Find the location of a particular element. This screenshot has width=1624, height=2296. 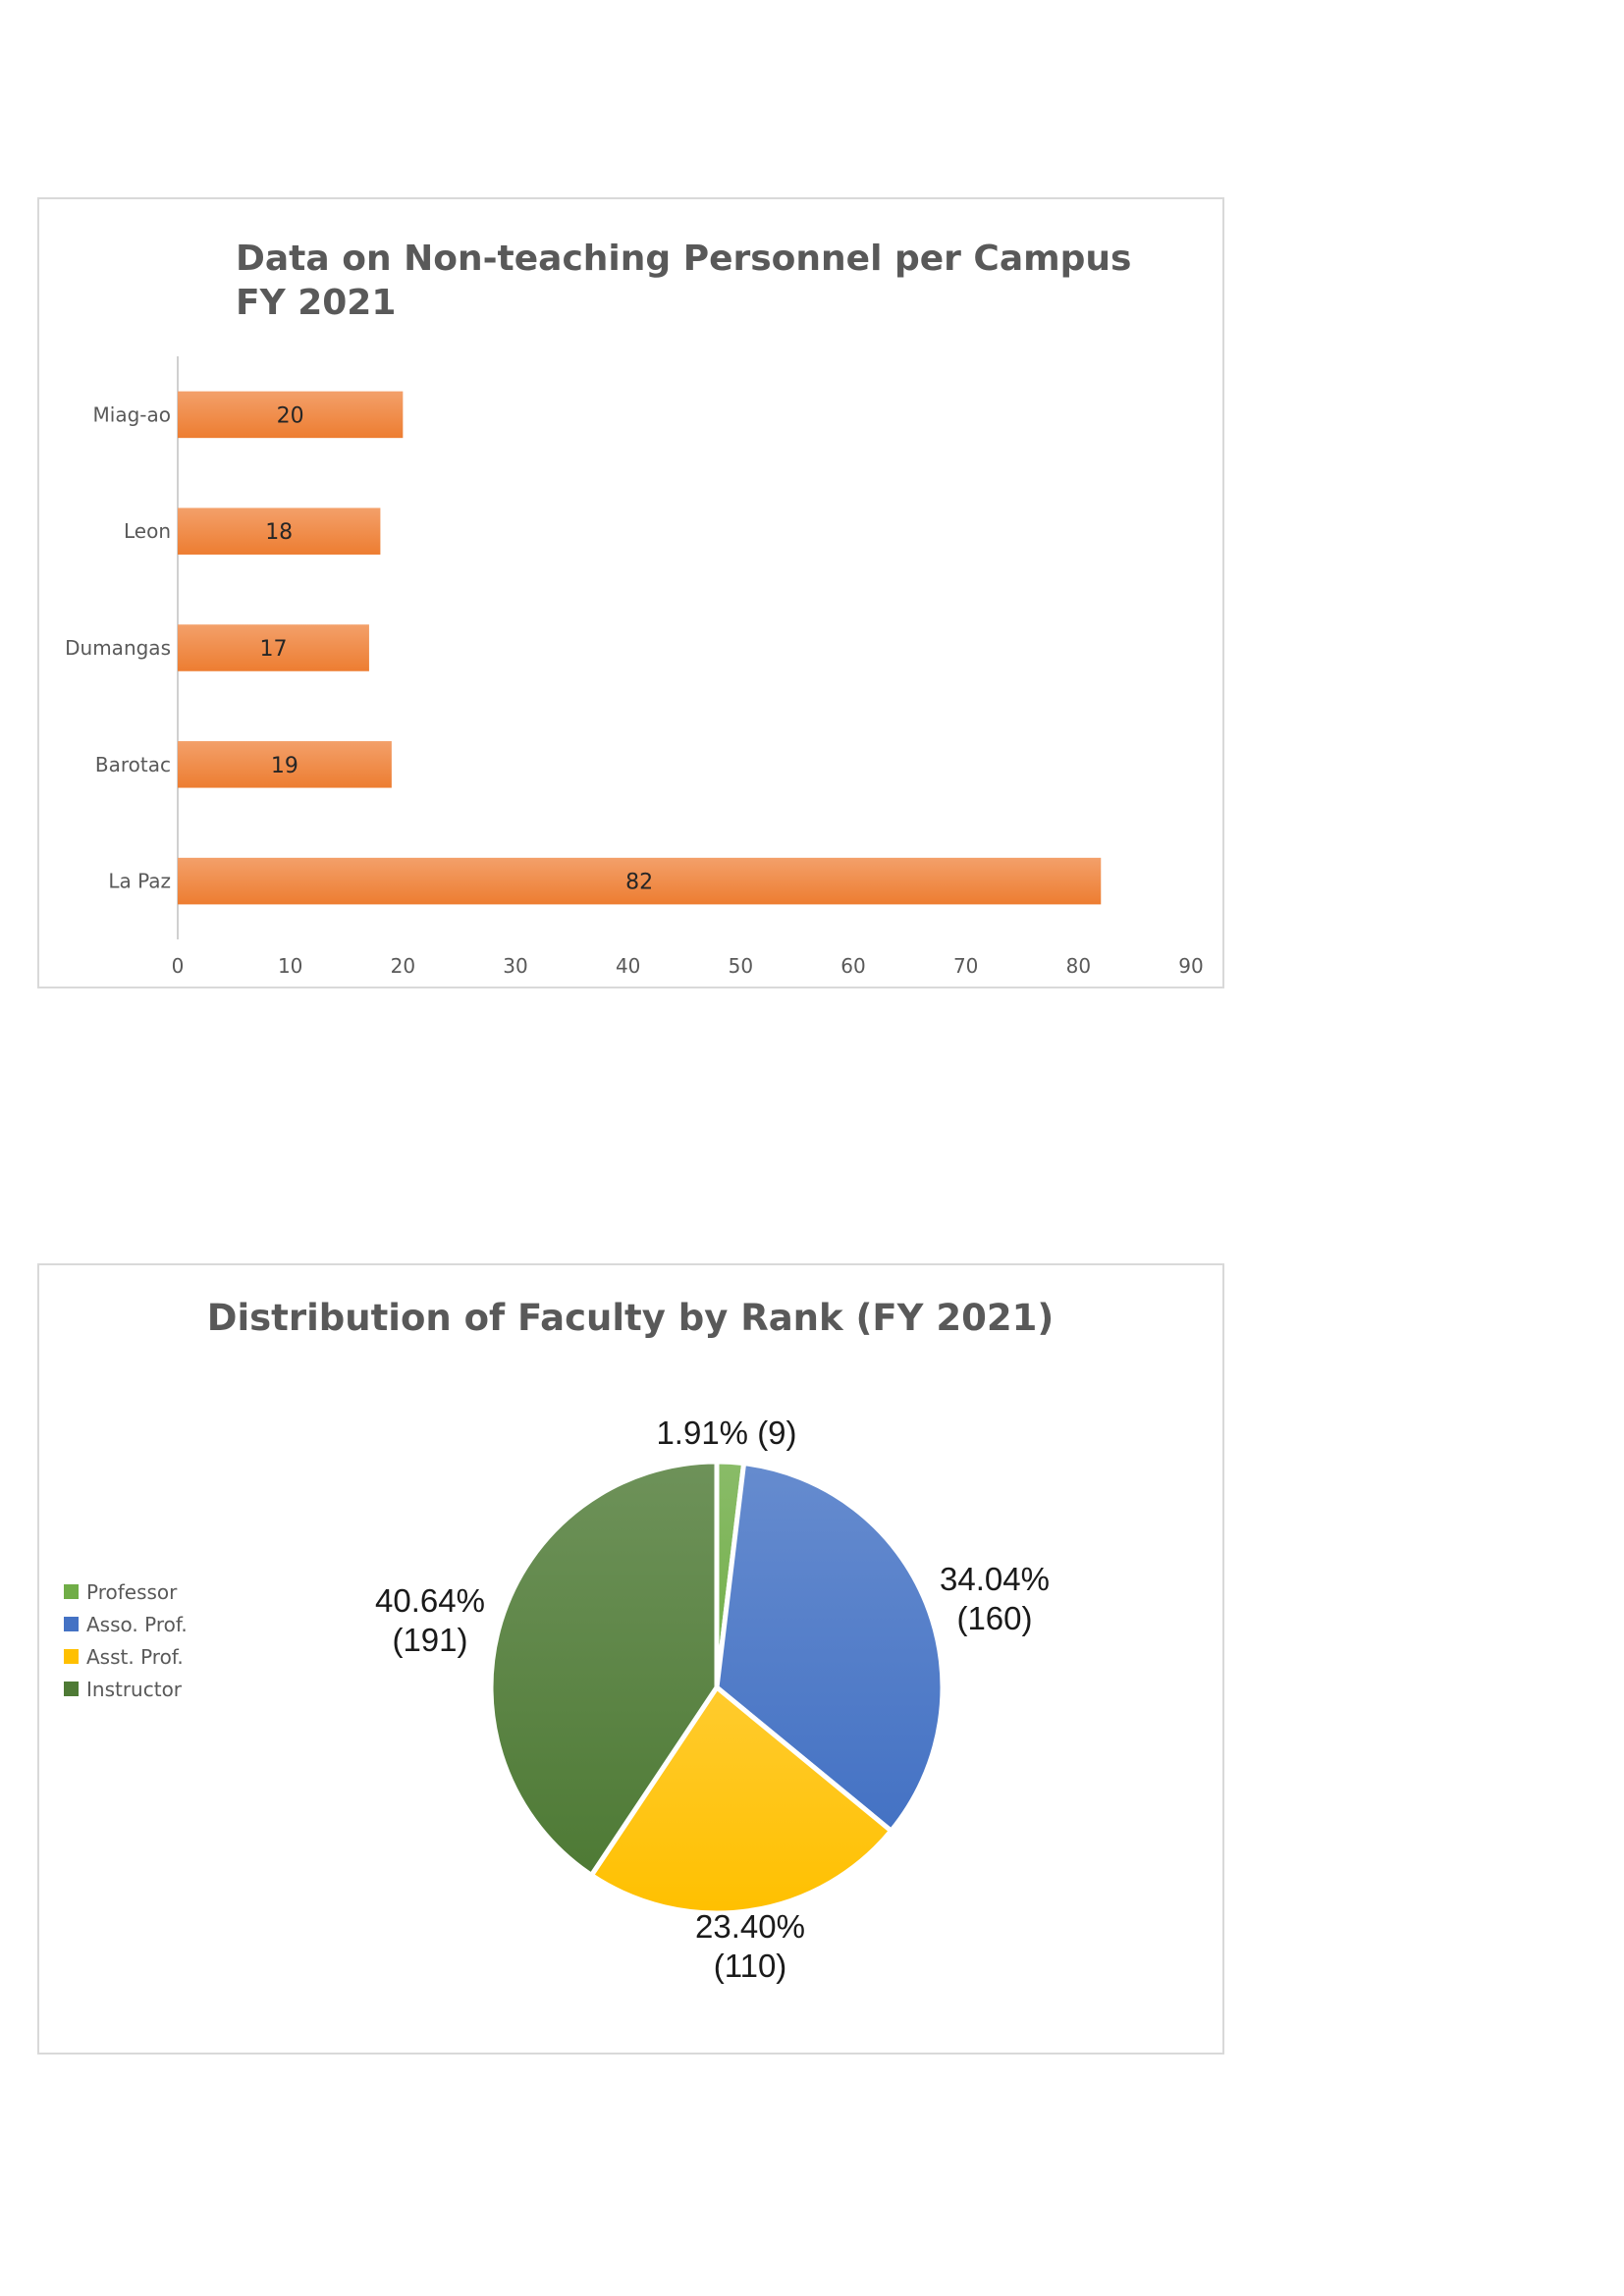

bar-value-label: 82 is located at coordinates (639, 883).